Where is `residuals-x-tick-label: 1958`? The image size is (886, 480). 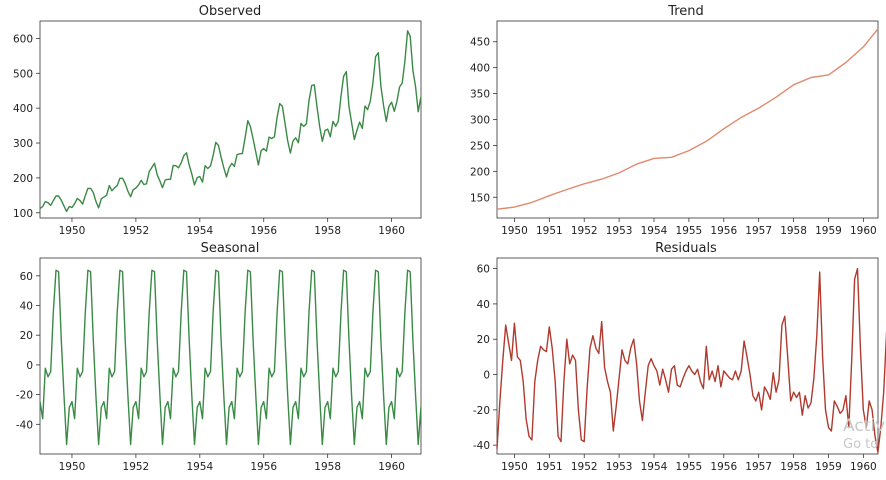
residuals-x-tick-label: 1958 is located at coordinates (793, 467).